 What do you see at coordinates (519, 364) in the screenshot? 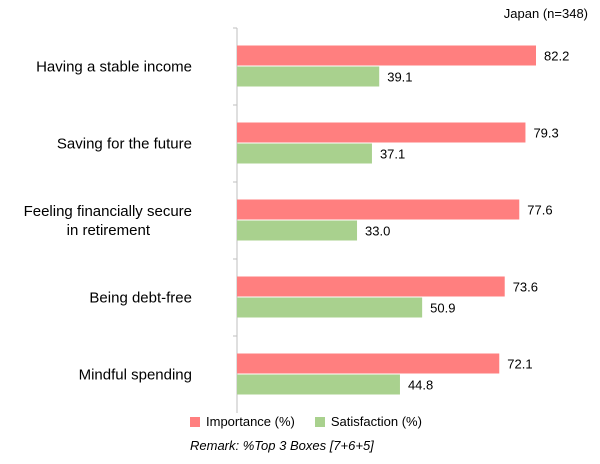
I see `data-label-importance-mindful-spending: 72.1` at bounding box center [519, 364].